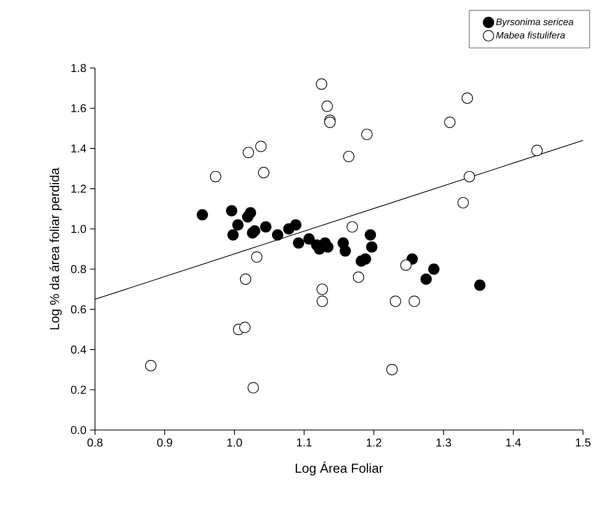 The height and width of the screenshot is (508, 598). What do you see at coordinates (94, 442) in the screenshot?
I see `x-tick-label: 0.8` at bounding box center [94, 442].